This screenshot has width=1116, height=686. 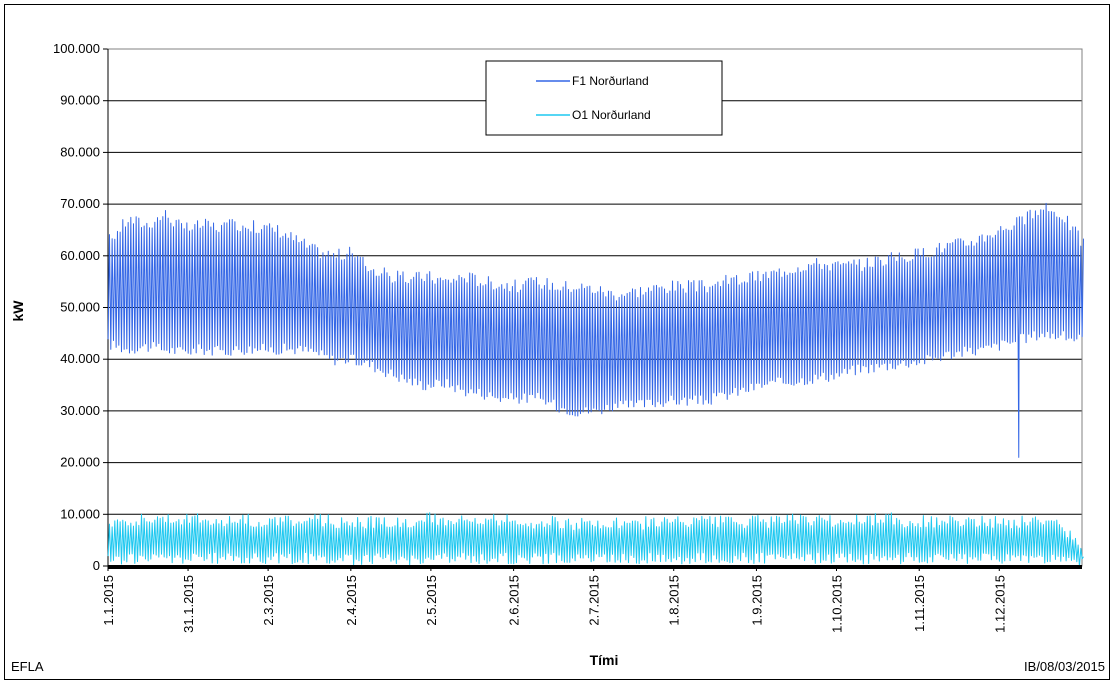 I want to click on y-tick-label: 100.000, so click(x=76, y=48).